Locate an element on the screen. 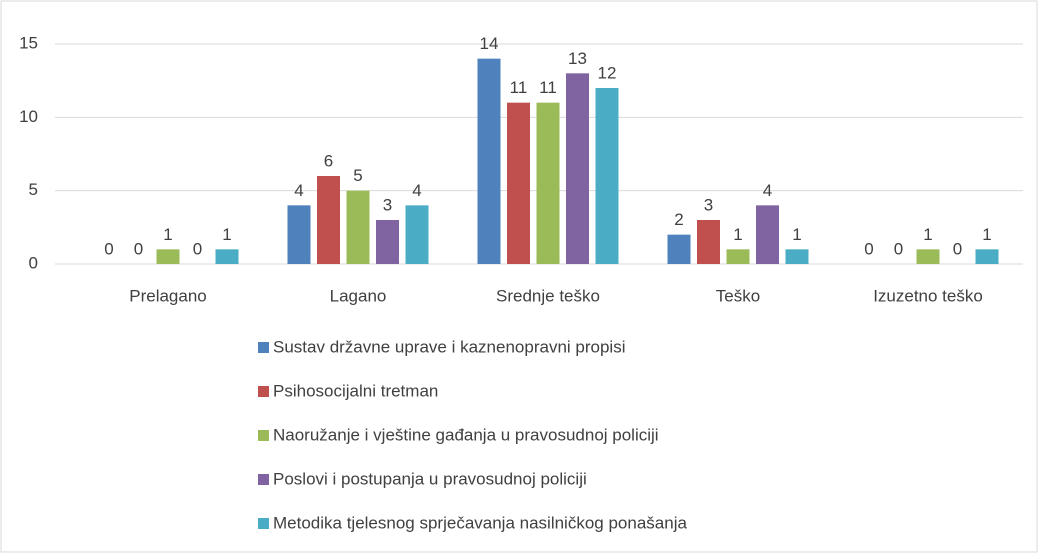 The height and width of the screenshot is (554, 1039). x-tick-label: Izuzetno teško is located at coordinates (928, 295).